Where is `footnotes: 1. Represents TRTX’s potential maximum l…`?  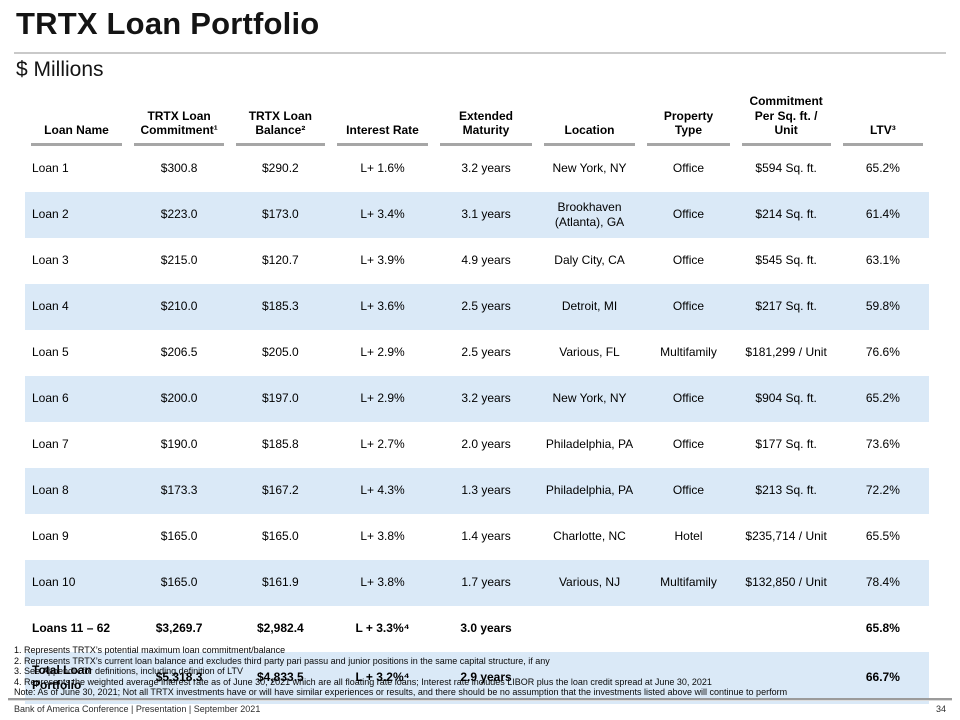 footnotes: 1. Represents TRTX’s potential maximum l… is located at coordinates (480, 671).